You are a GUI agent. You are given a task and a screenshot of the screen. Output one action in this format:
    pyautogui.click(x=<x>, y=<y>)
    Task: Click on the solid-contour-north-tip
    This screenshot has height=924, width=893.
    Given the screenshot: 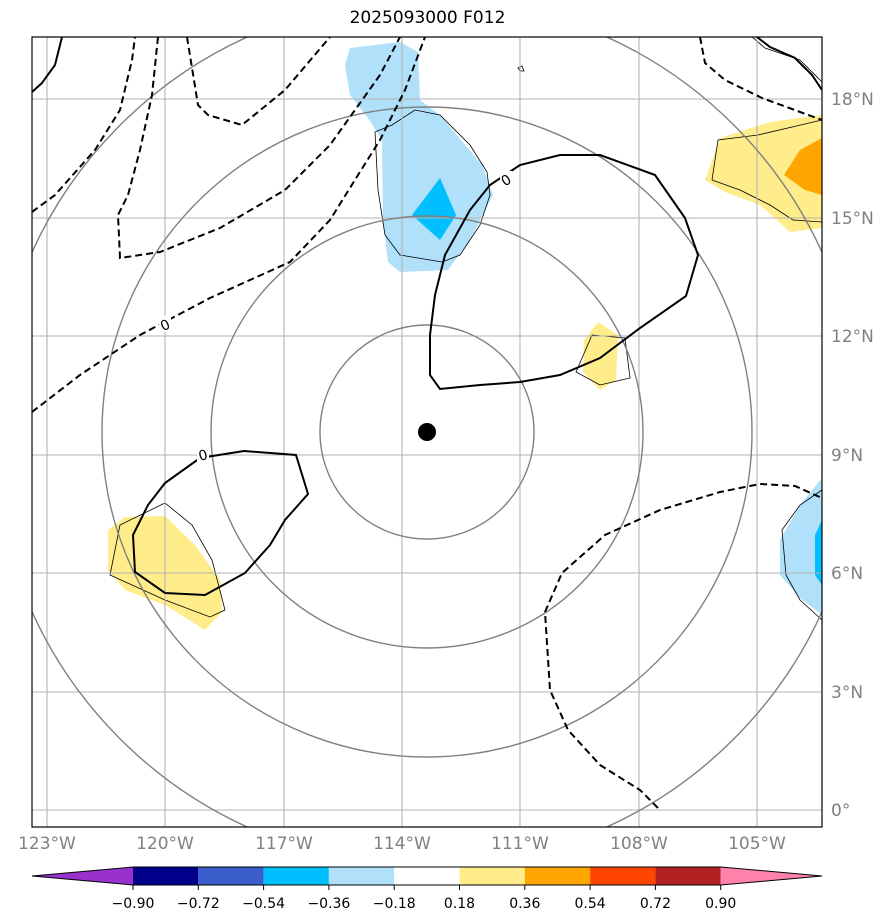 What is the action you would take?
    pyautogui.click(x=47, y=65)
    